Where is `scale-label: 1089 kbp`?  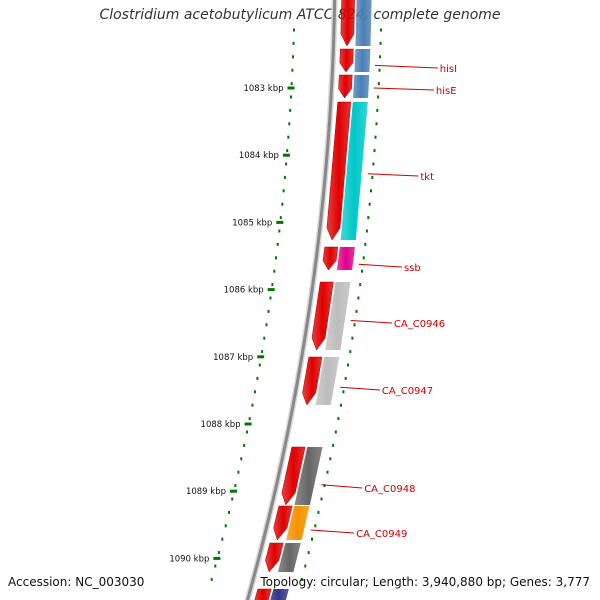
scale-label: 1089 kbp is located at coordinates (206, 492).